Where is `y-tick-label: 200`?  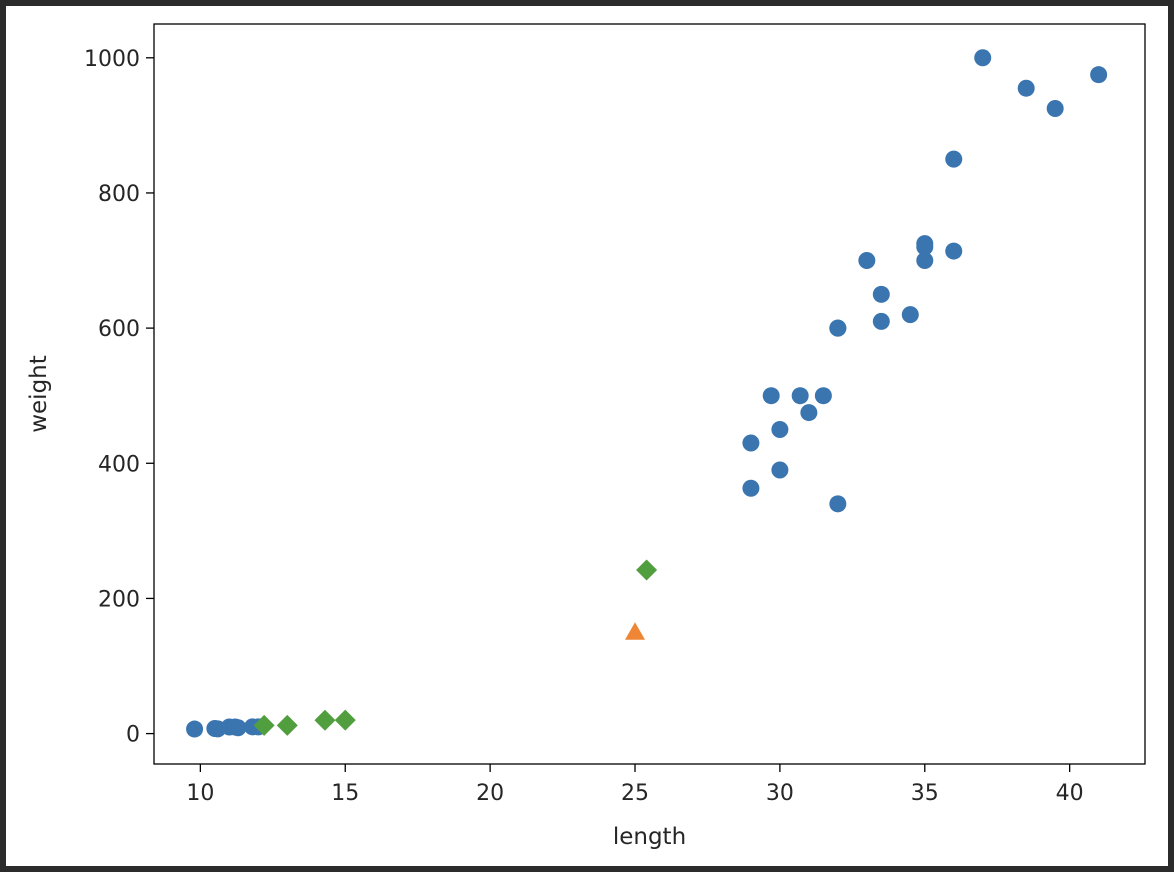 y-tick-label: 200 is located at coordinates (119, 599).